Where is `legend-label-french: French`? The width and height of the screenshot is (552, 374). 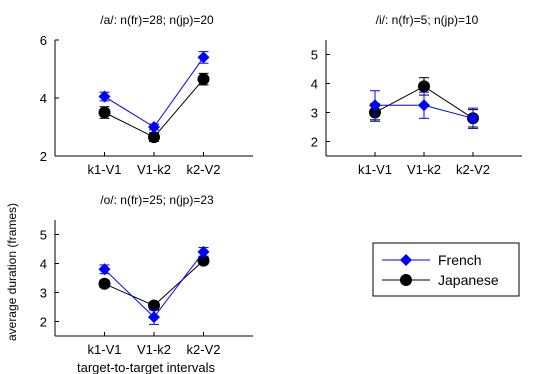
legend-label-french: French is located at coordinates (460, 260).